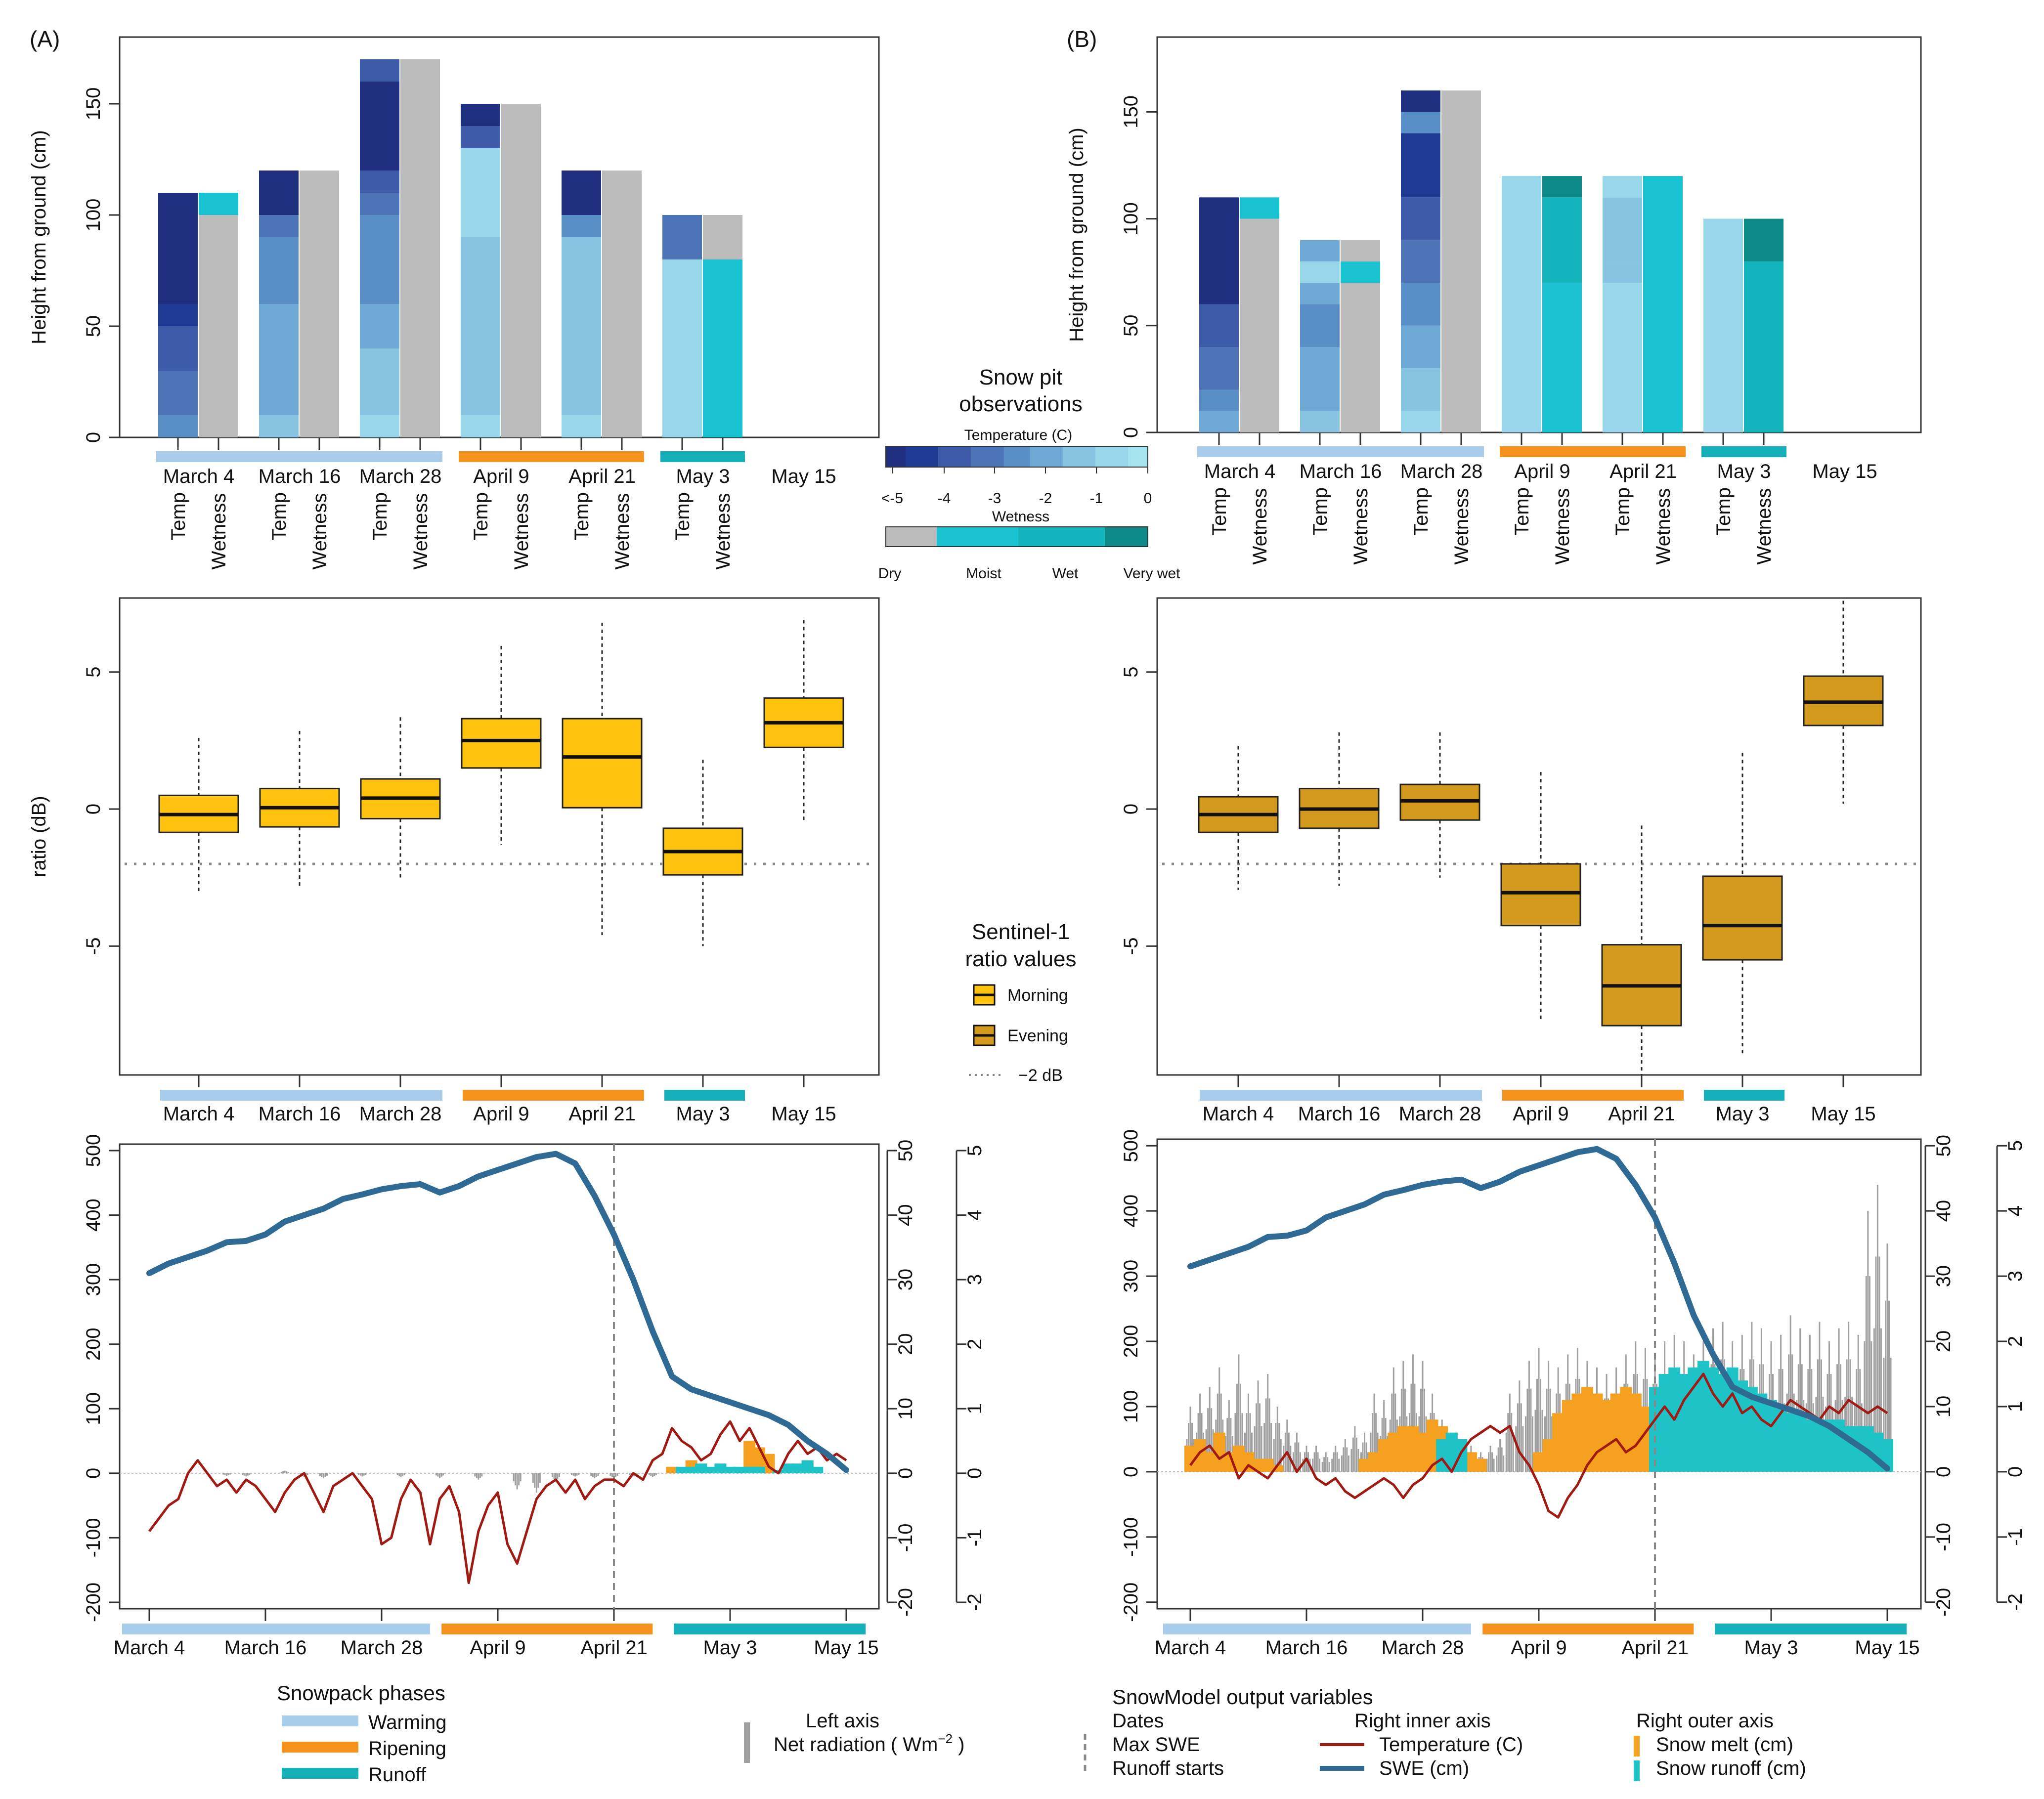 This screenshot has height=1799, width=2044. I want to click on temperature-scale-label: Temperature (C), so click(1018, 435).